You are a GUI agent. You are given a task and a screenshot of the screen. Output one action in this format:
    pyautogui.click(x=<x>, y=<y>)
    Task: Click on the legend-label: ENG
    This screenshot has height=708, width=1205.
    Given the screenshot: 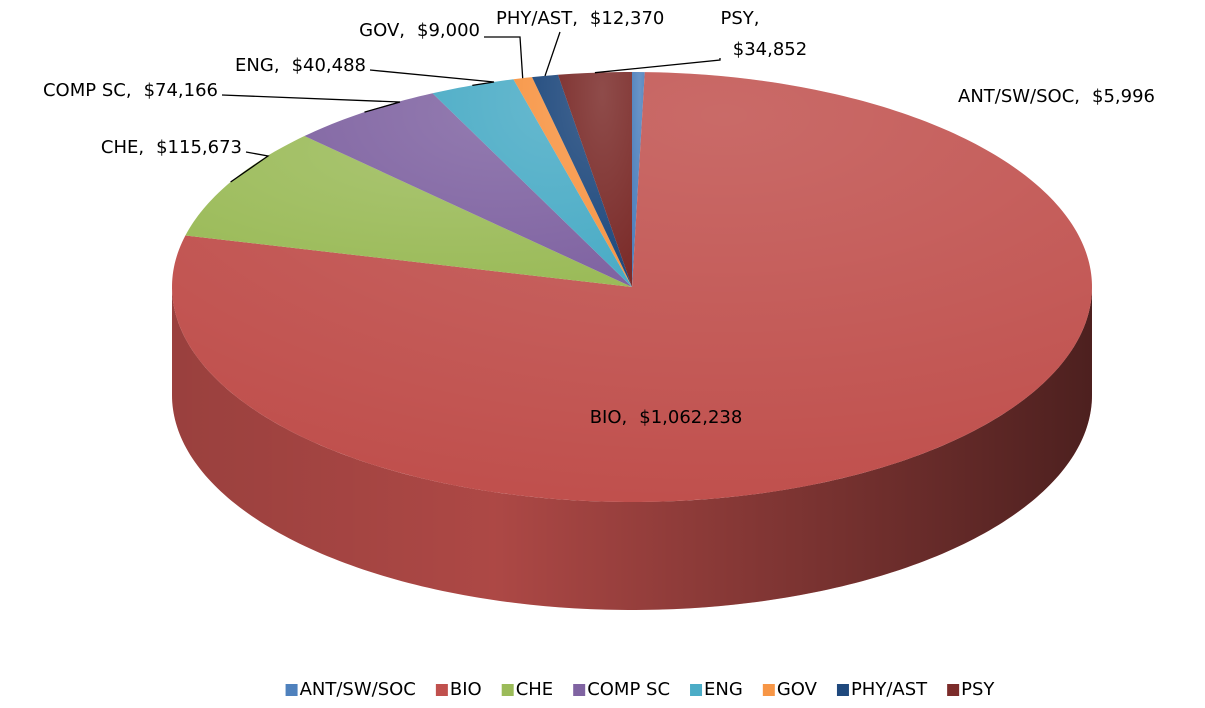 What is the action you would take?
    pyautogui.click(x=723, y=689)
    